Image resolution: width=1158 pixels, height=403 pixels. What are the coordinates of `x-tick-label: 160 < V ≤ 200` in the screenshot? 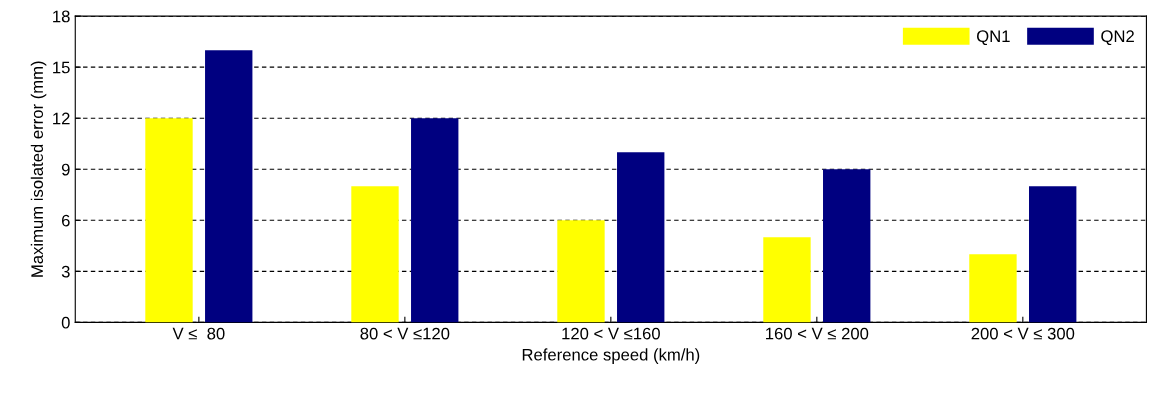 It's located at (817, 333).